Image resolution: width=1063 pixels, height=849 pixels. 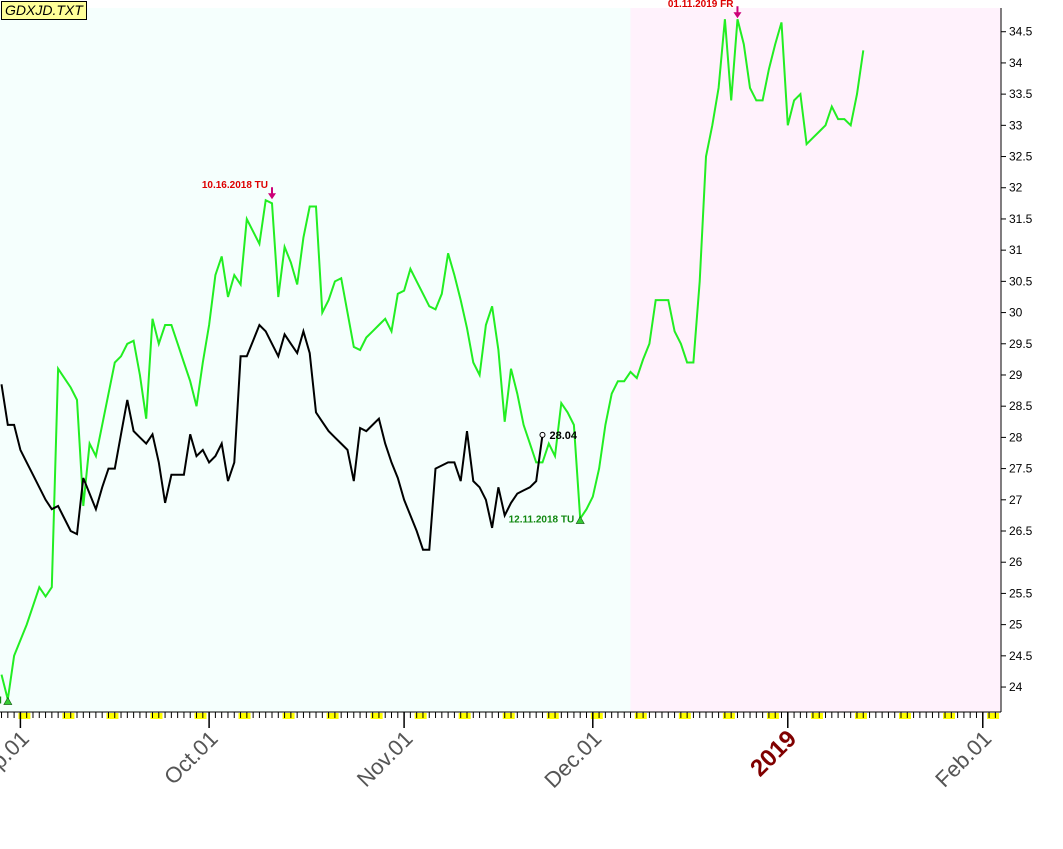 I want to click on y-tick-label: 33.5, so click(x=1021, y=94).